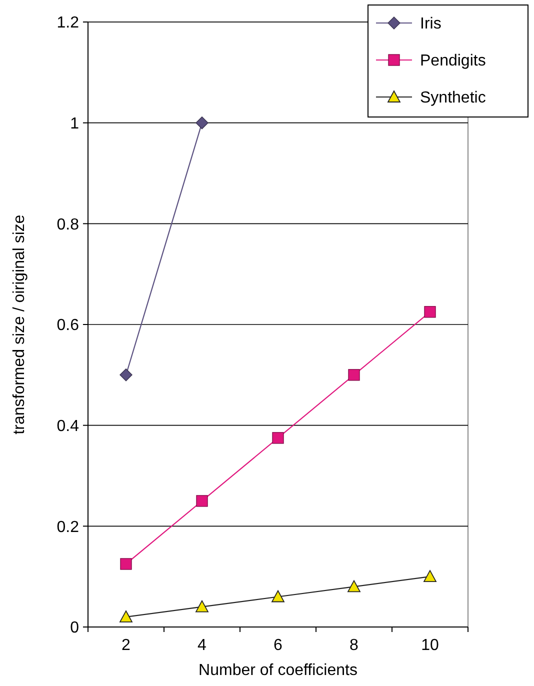 The image size is (534, 686). I want to click on y-tick-label: 0.6, so click(68, 325).